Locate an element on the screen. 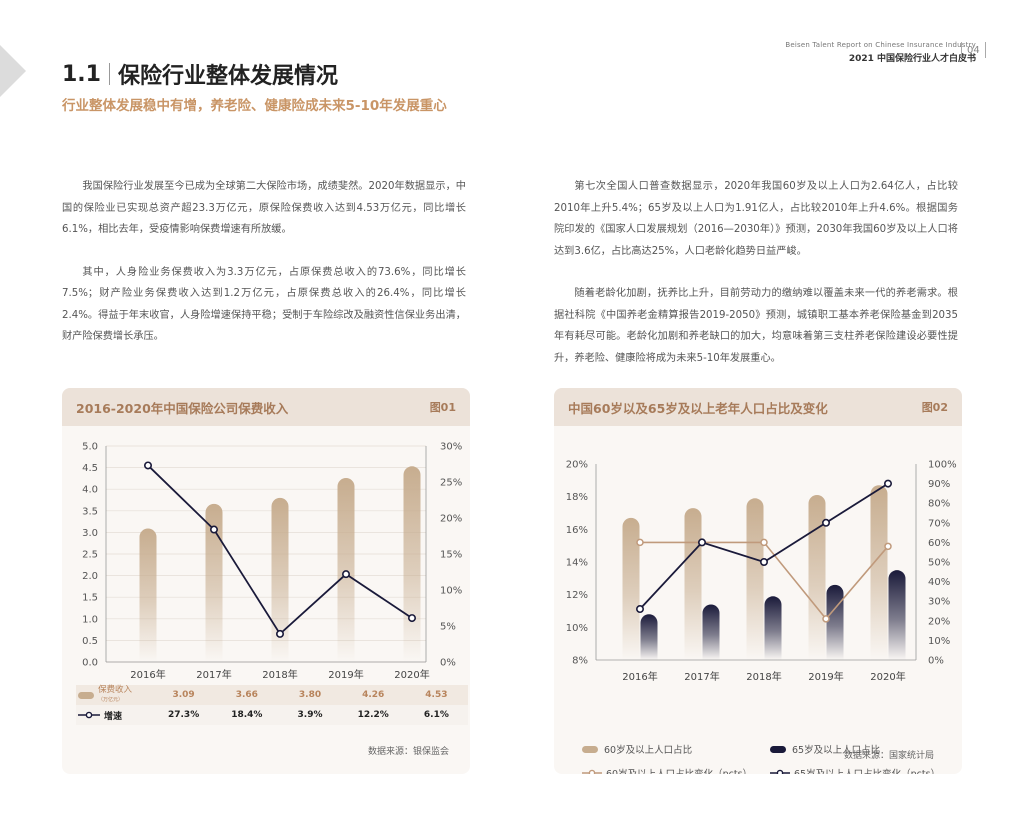 Image resolution: width=1024 pixels, height=827 pixels. x-tick-label: 2017年 is located at coordinates (701, 676).